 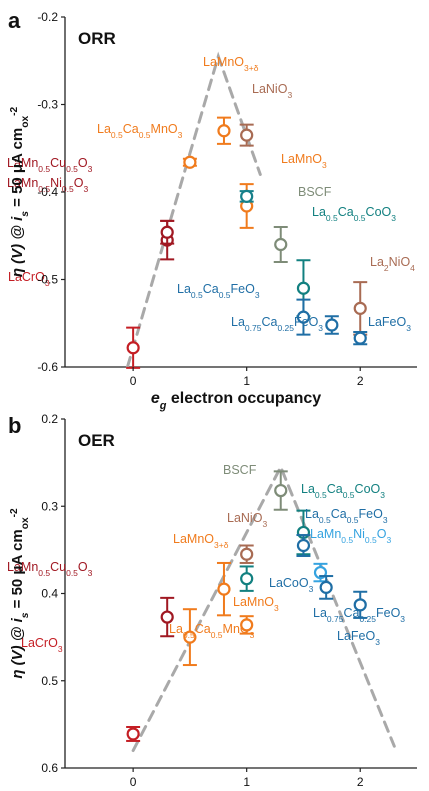 What do you see at coordinates (291, 585) in the screenshot?
I see `point-label: LaCoO3` at bounding box center [291, 585].